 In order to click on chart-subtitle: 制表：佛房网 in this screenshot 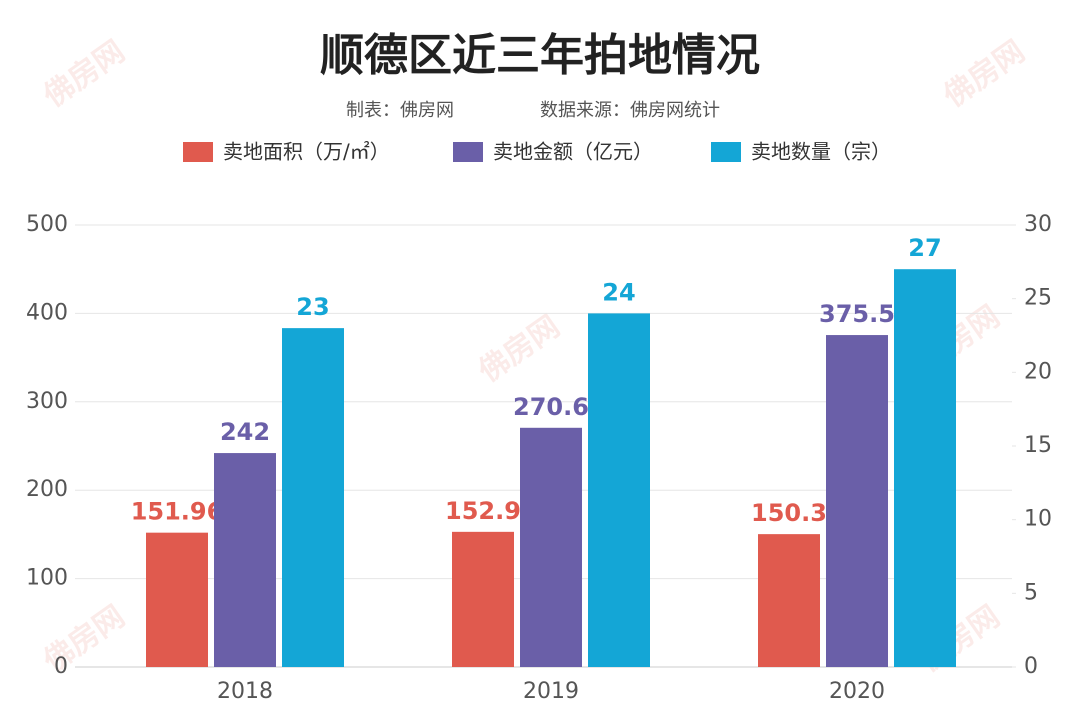, I will do `click(400, 110)`.